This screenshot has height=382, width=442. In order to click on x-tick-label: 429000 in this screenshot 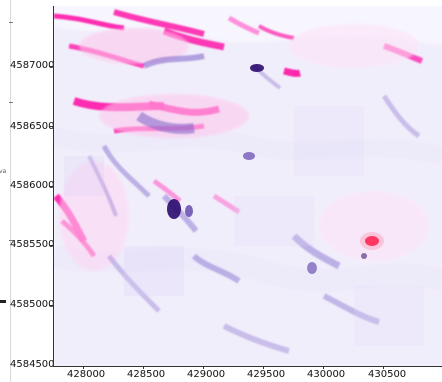, I will do `click(206, 374)`.